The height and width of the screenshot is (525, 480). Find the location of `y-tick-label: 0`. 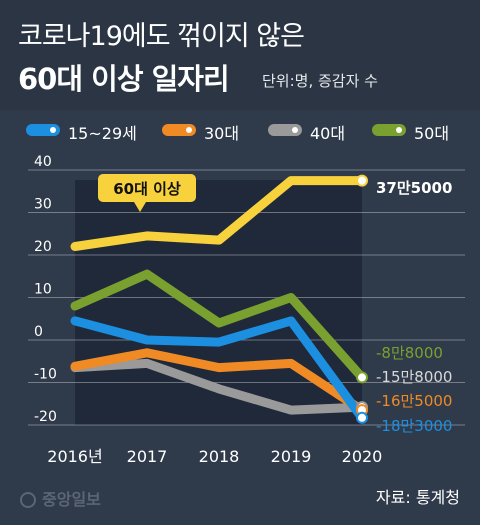

y-tick-label: 0 is located at coordinates (38, 332).